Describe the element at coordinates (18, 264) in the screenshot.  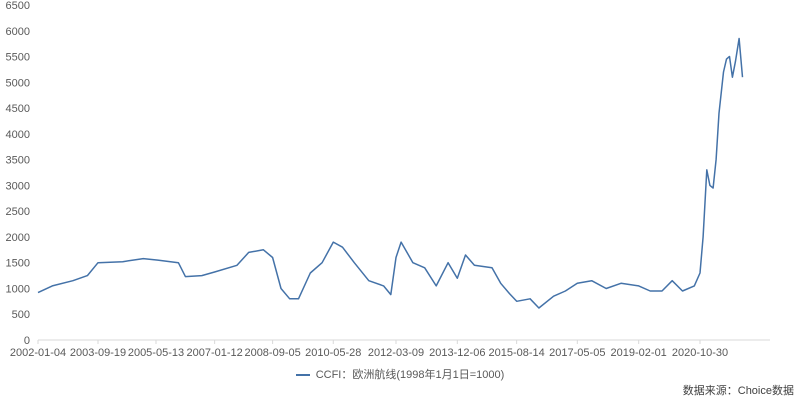
I see `y-tick-label: 1500` at that location.